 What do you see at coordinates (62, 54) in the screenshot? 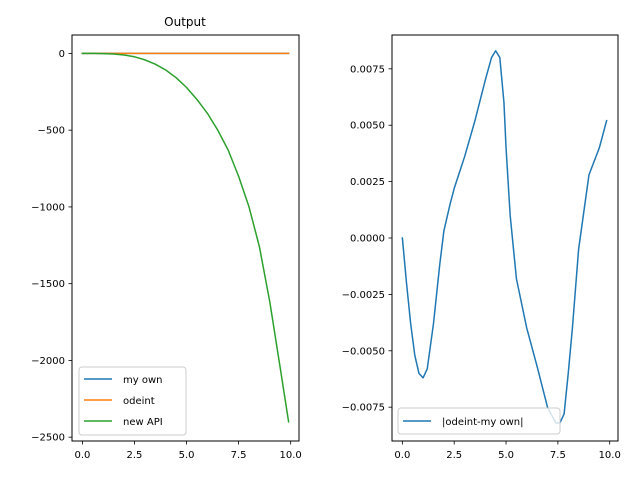
I see `left-chart-y-tick-label: 0` at bounding box center [62, 54].